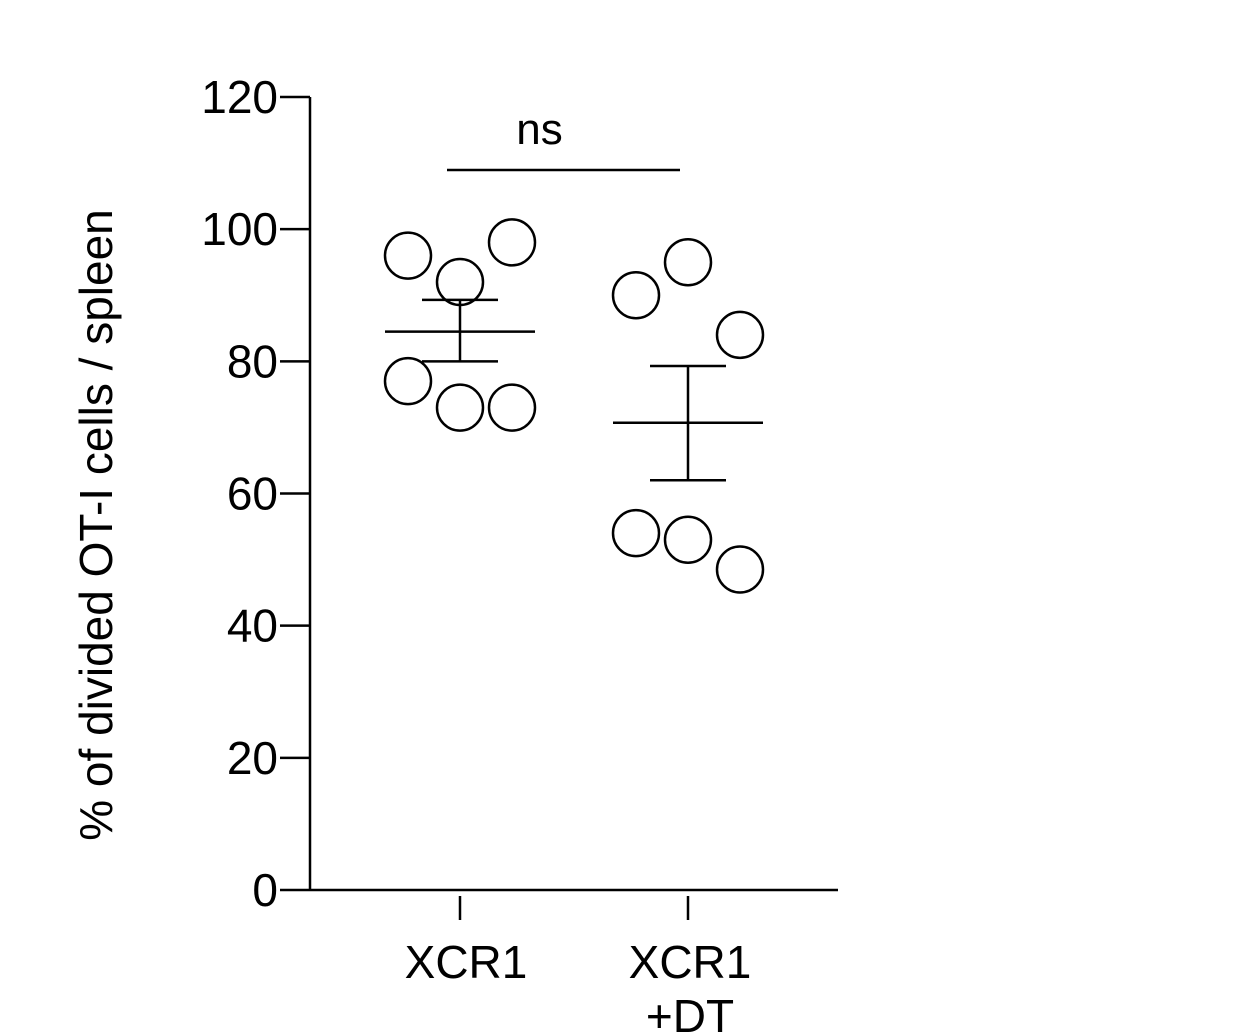 The height and width of the screenshot is (1036, 1258). I want to click on y-tick-label: 0, so click(265, 890).